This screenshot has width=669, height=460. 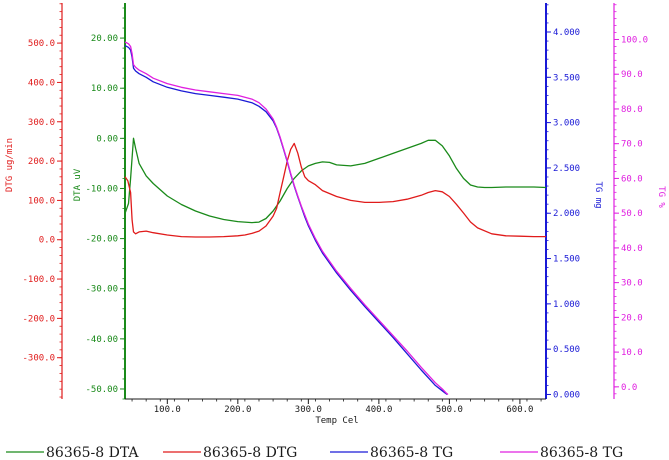 I want to click on dtg-tick-label: -300.0, so click(x=38, y=359).